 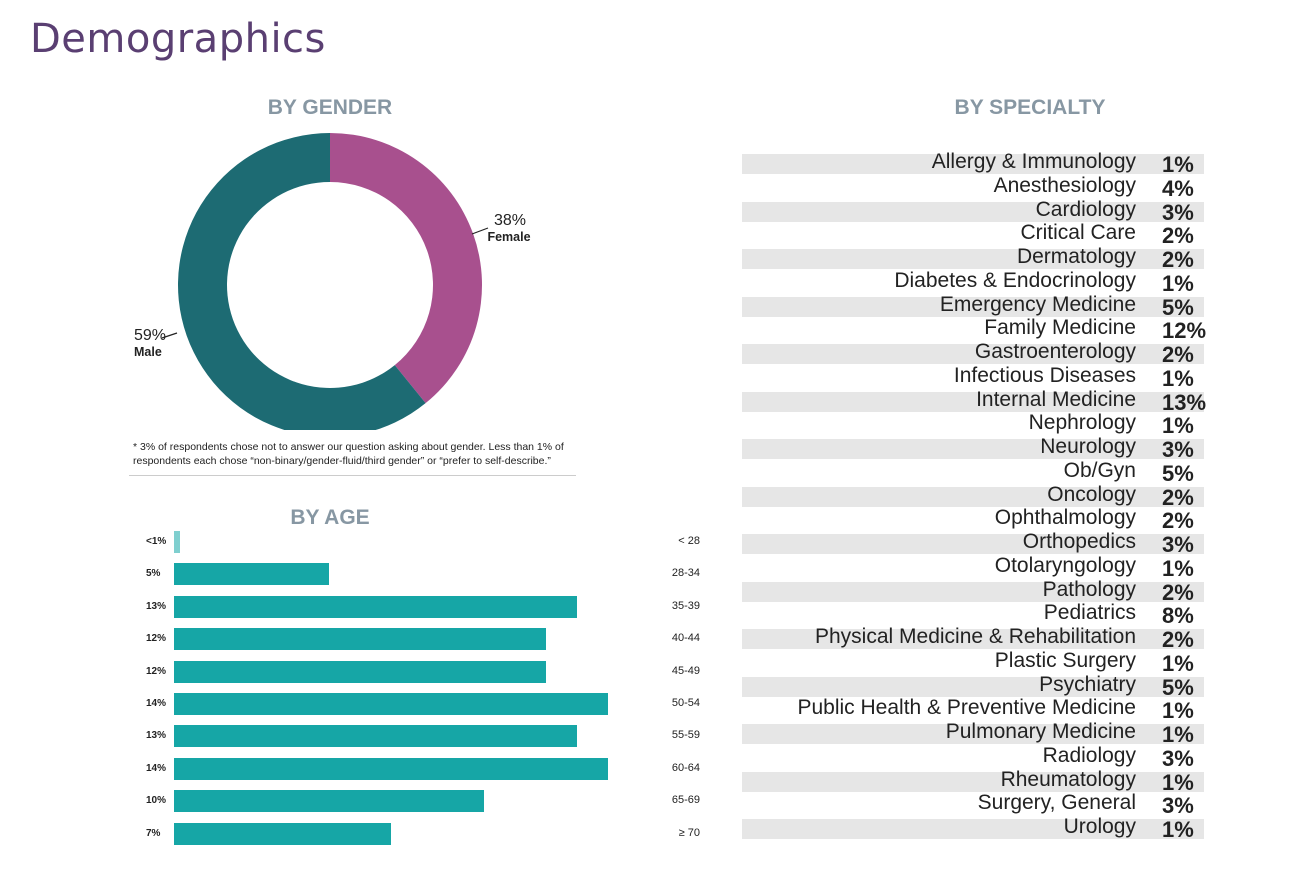 I want to click on age-chart-title: BY AGE, so click(x=330, y=517).